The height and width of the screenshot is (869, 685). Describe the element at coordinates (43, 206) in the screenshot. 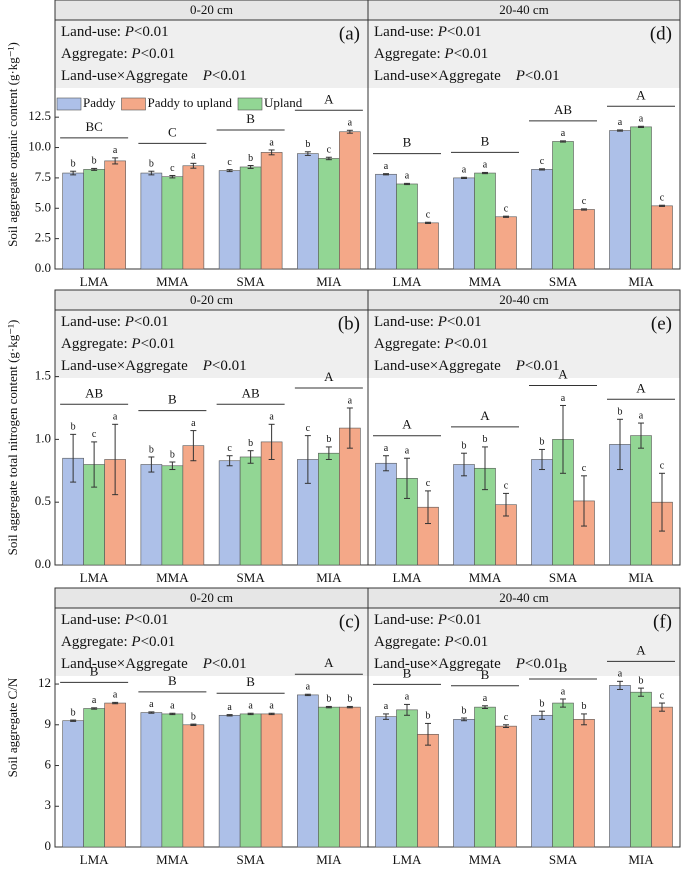

I see `y-tick-label: 5.0` at that location.